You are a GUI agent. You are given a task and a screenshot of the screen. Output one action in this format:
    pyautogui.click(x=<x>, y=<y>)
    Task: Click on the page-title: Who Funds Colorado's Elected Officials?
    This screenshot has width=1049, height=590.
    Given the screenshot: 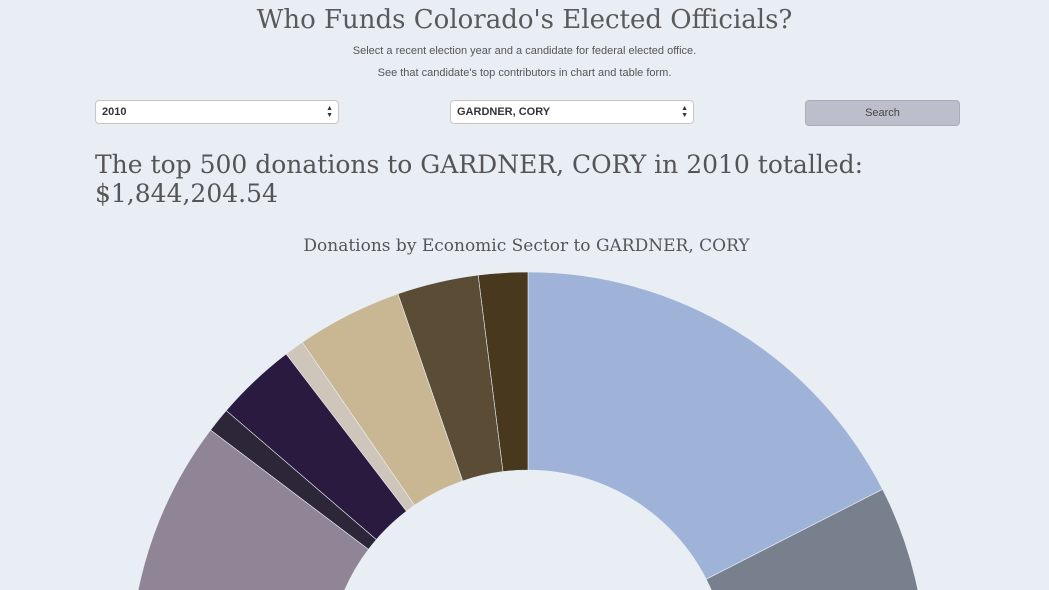 What is the action you would take?
    pyautogui.click(x=524, y=20)
    